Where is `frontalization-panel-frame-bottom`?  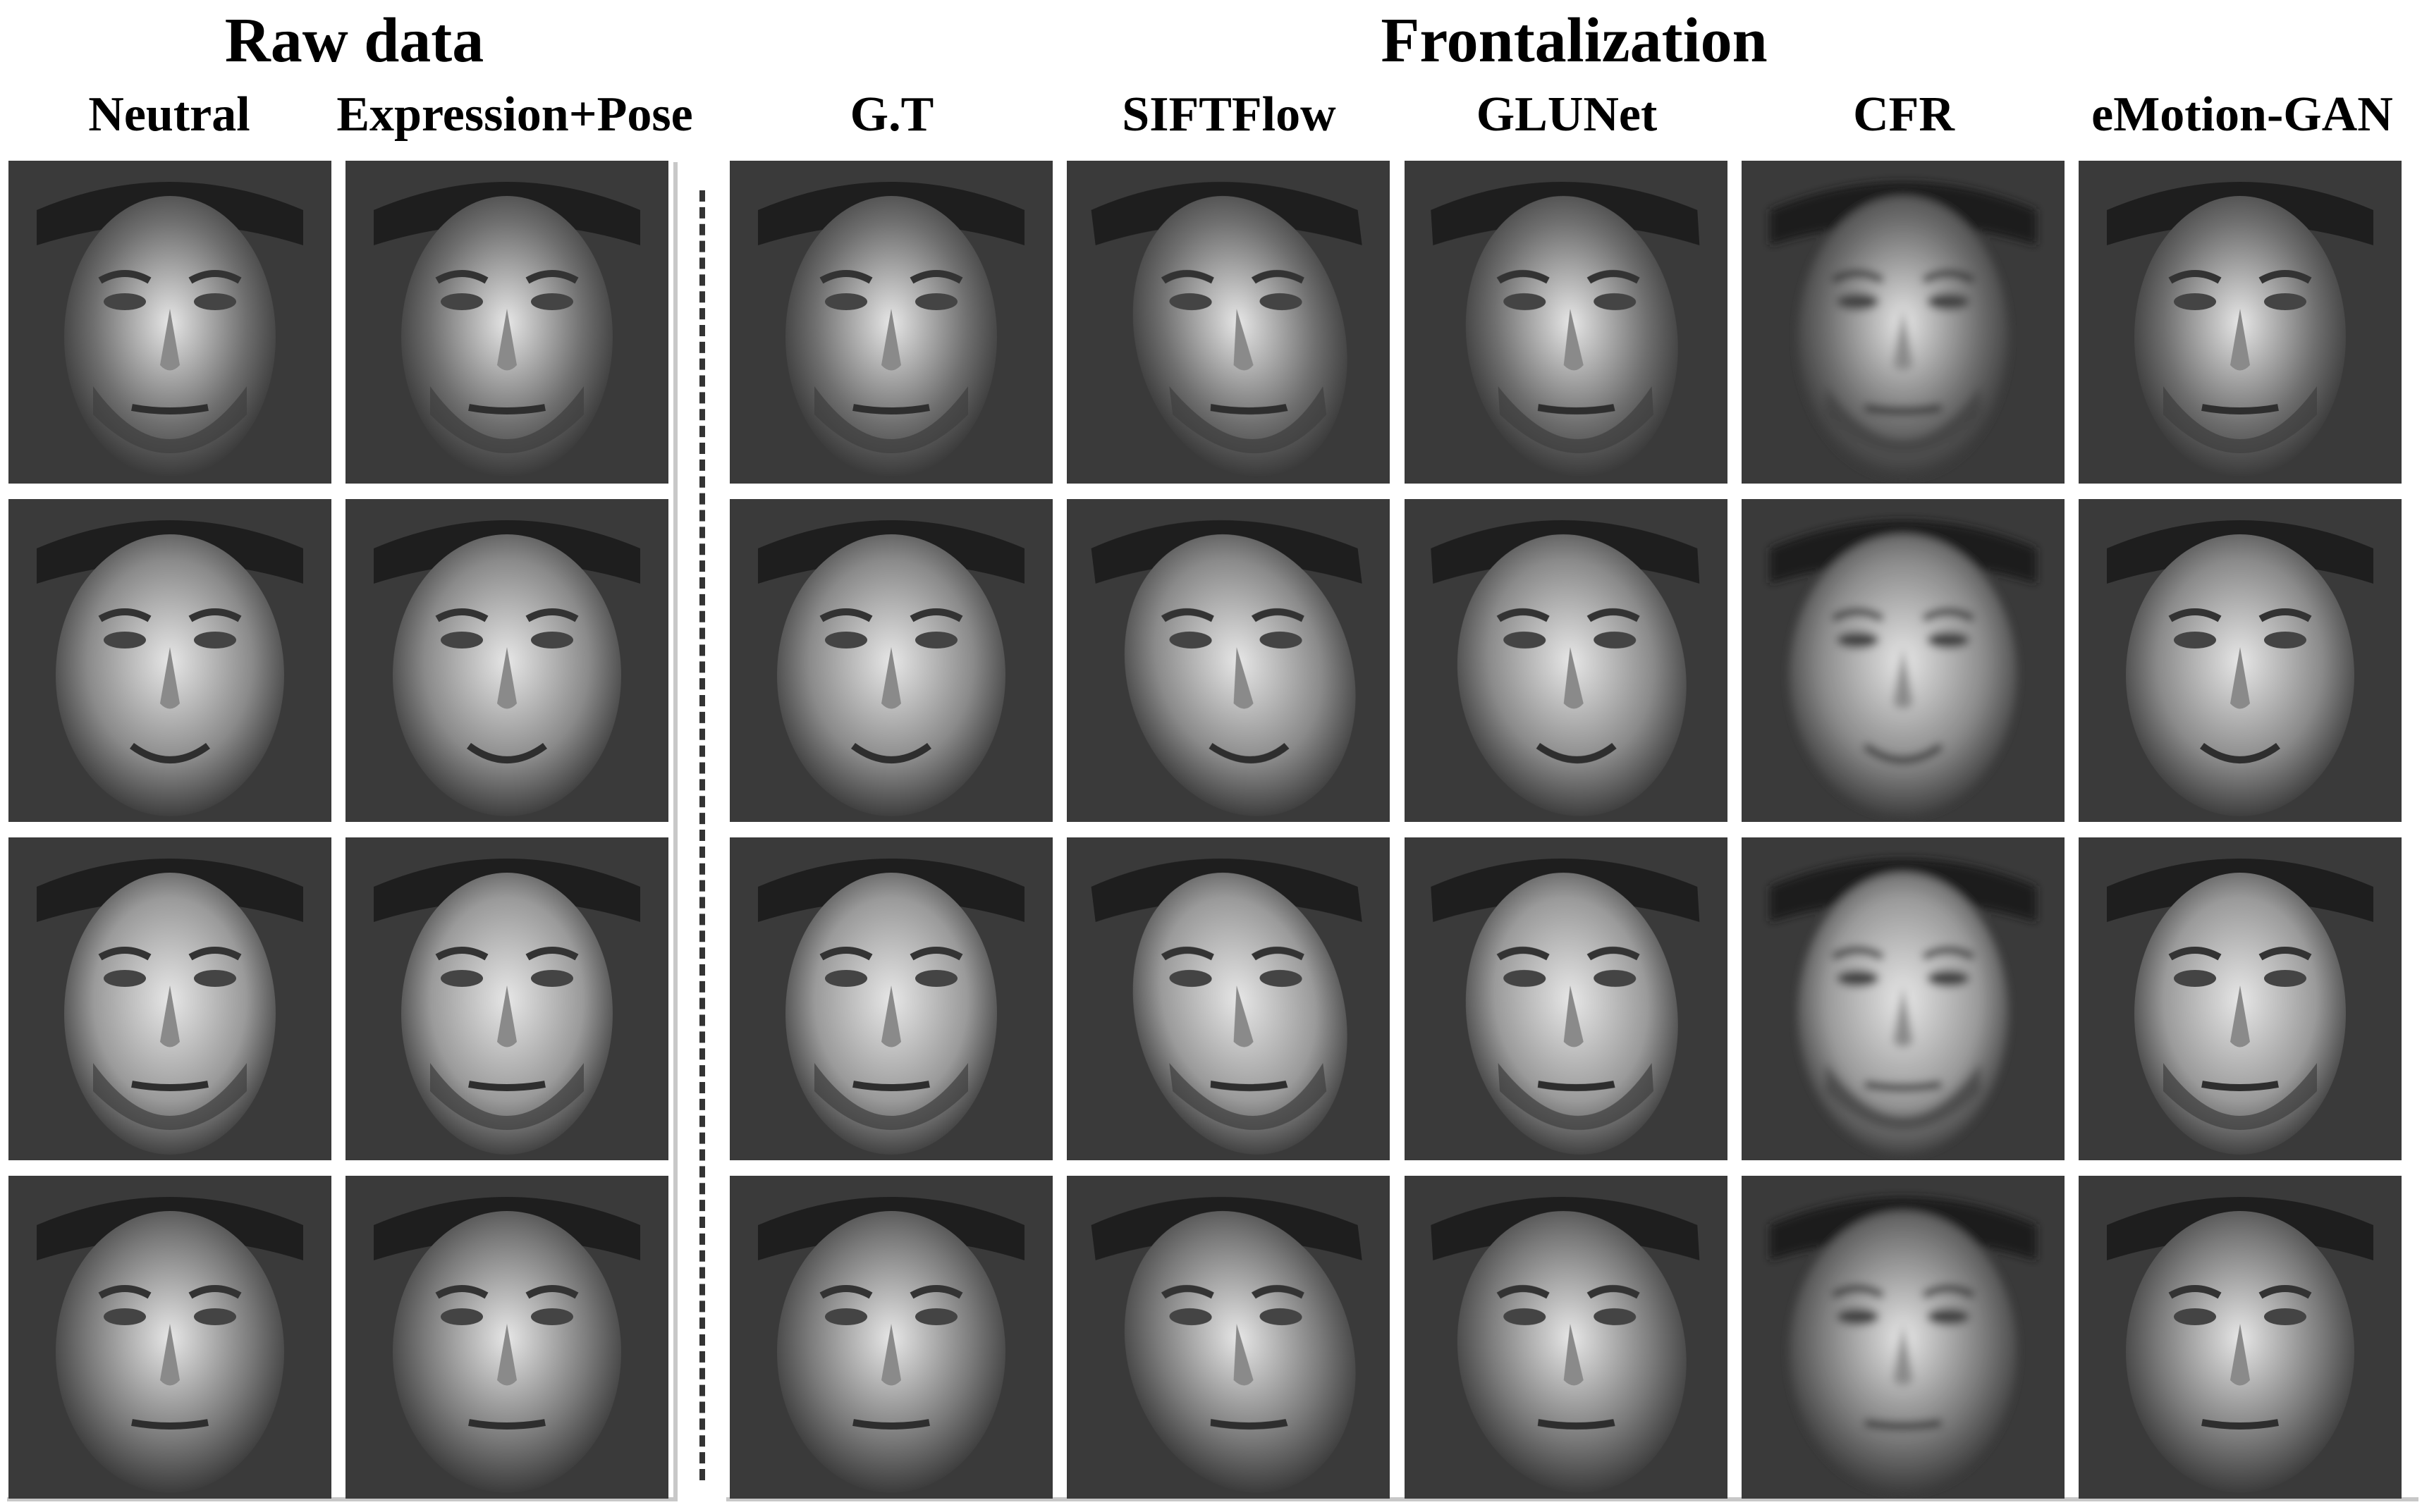 frontalization-panel-frame-bottom is located at coordinates (1572, 1499).